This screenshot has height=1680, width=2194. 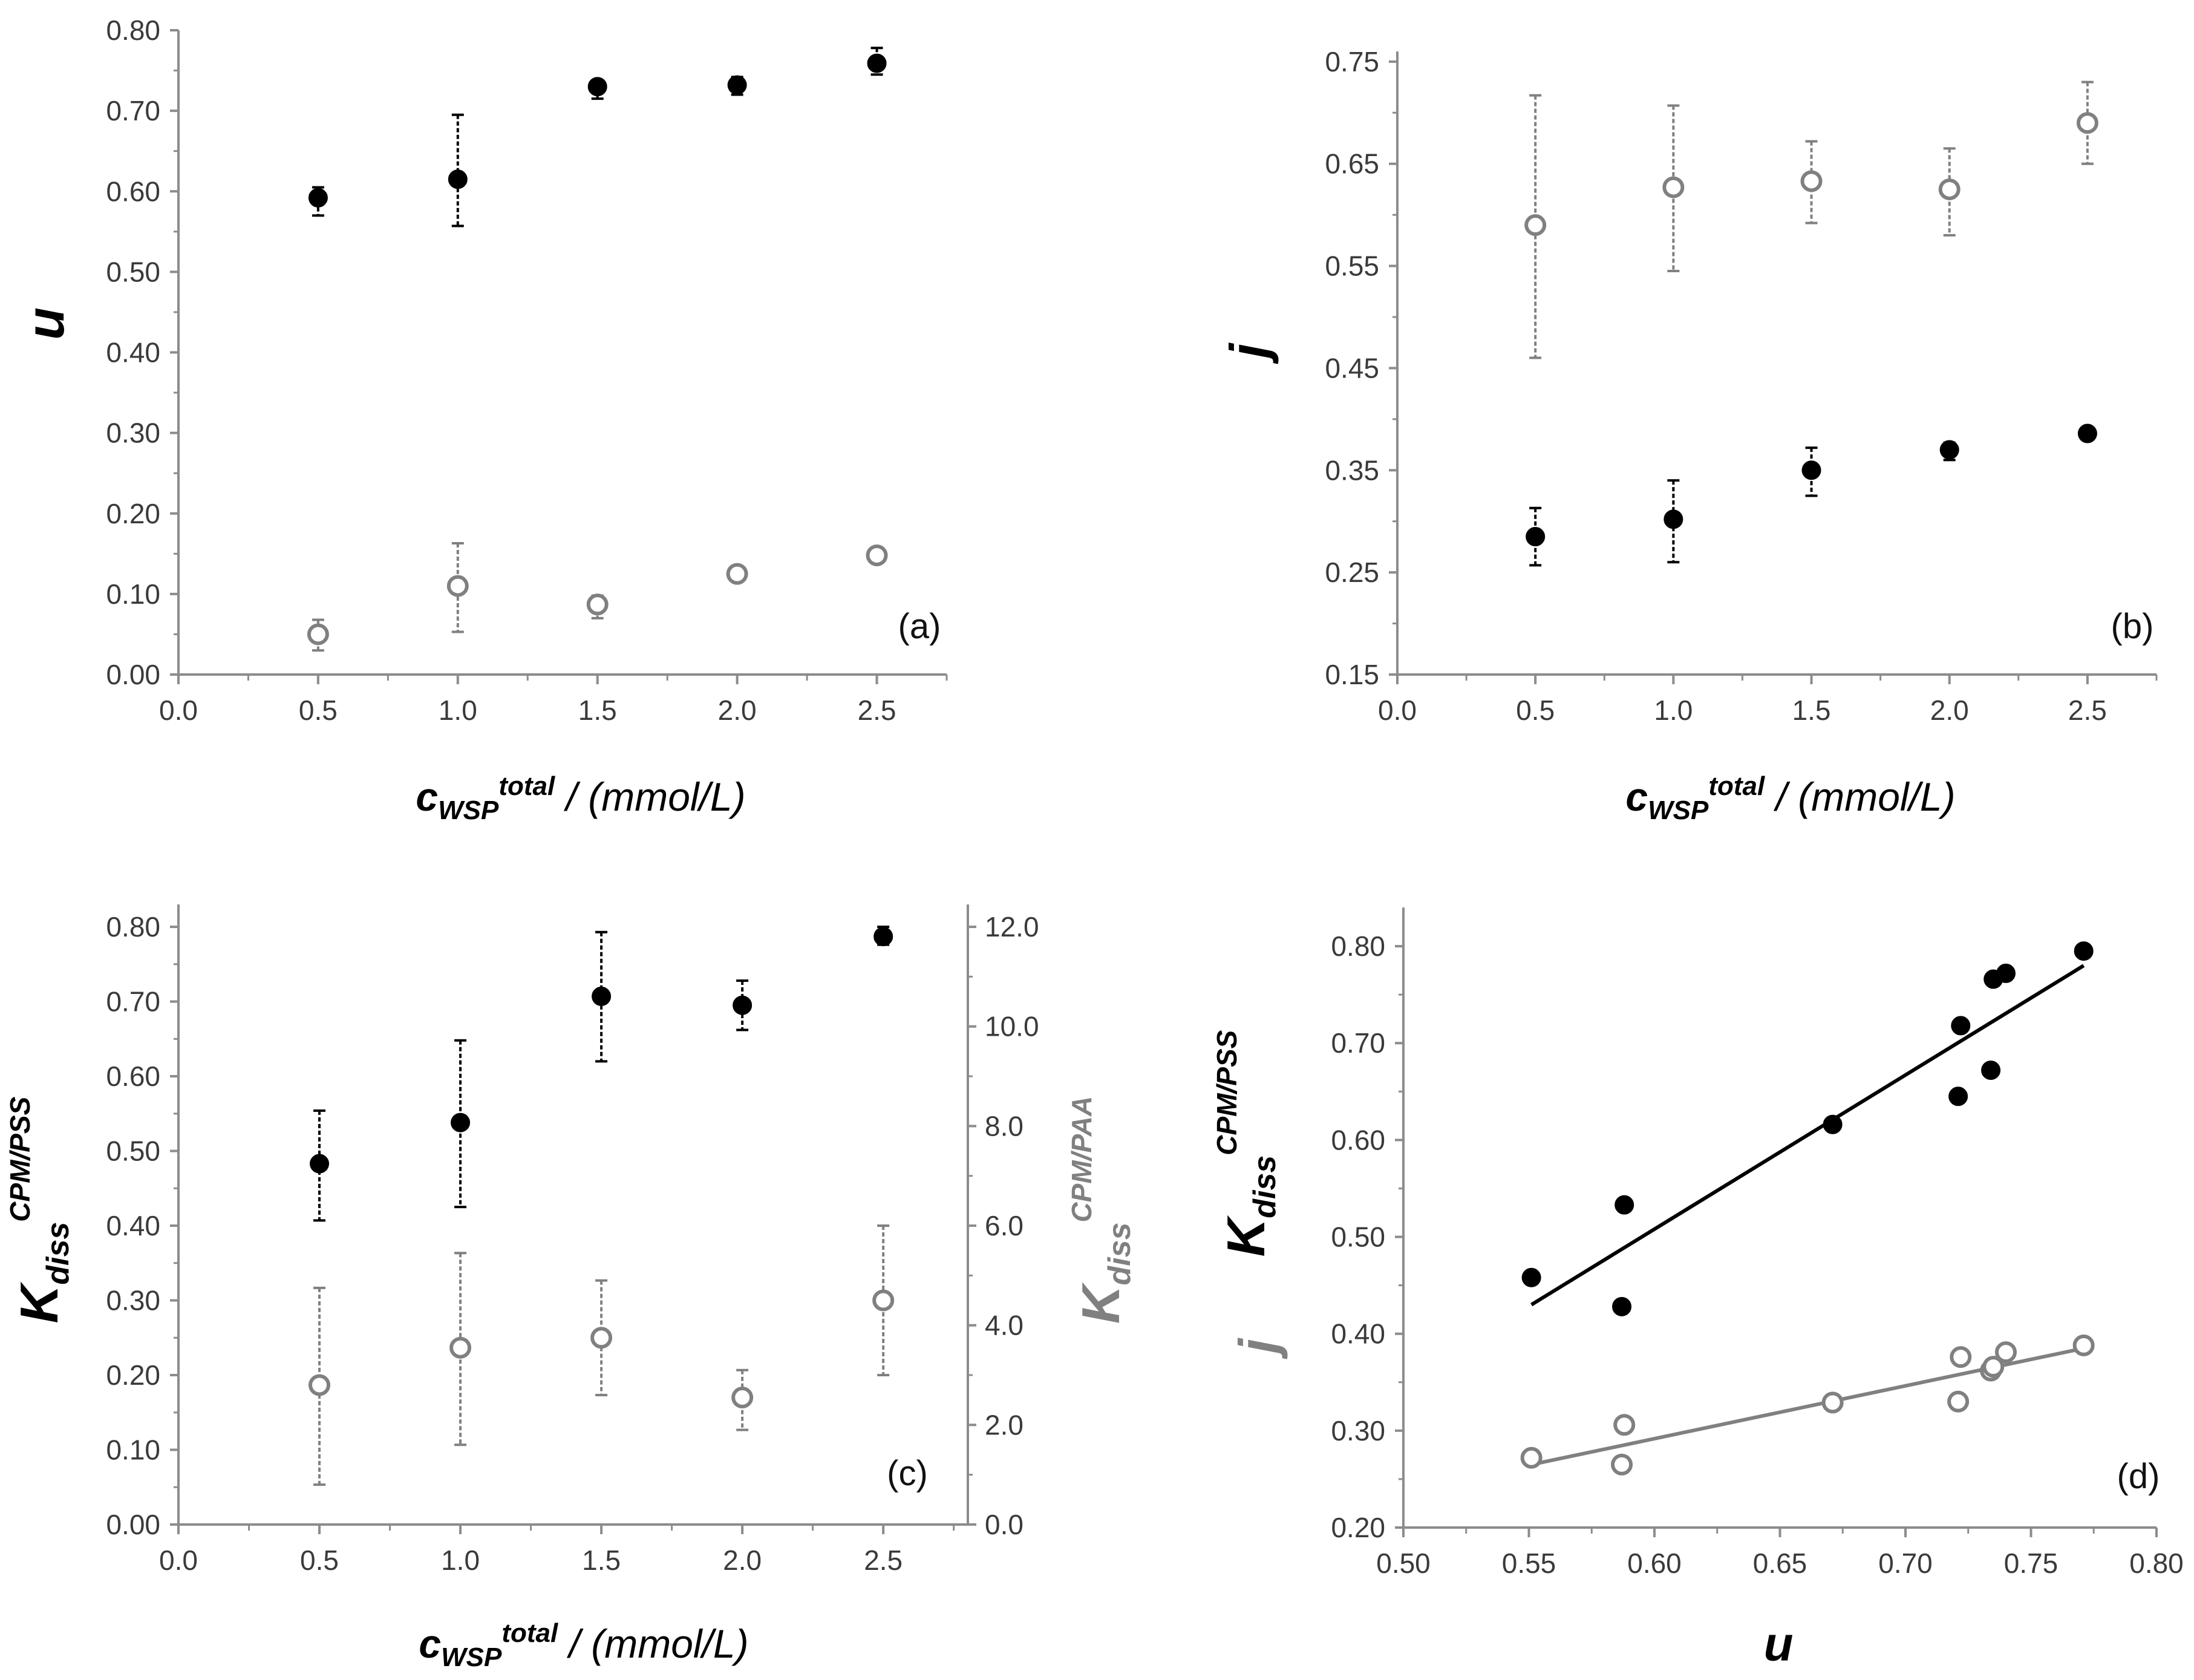 I want to click on x-tick-label: 0.70, so click(x=1905, y=1563).